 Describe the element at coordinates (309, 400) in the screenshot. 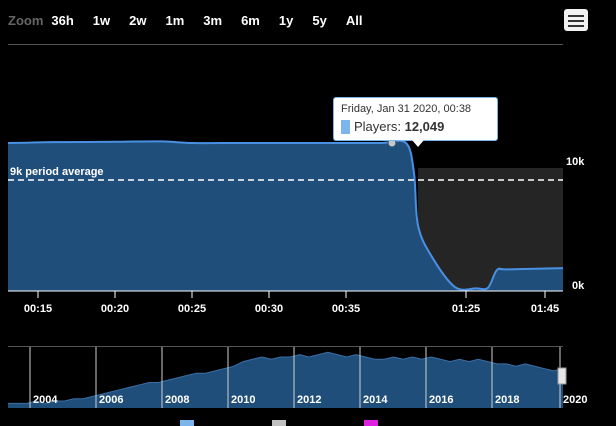

I see `navigator-year-label: 2012` at that location.